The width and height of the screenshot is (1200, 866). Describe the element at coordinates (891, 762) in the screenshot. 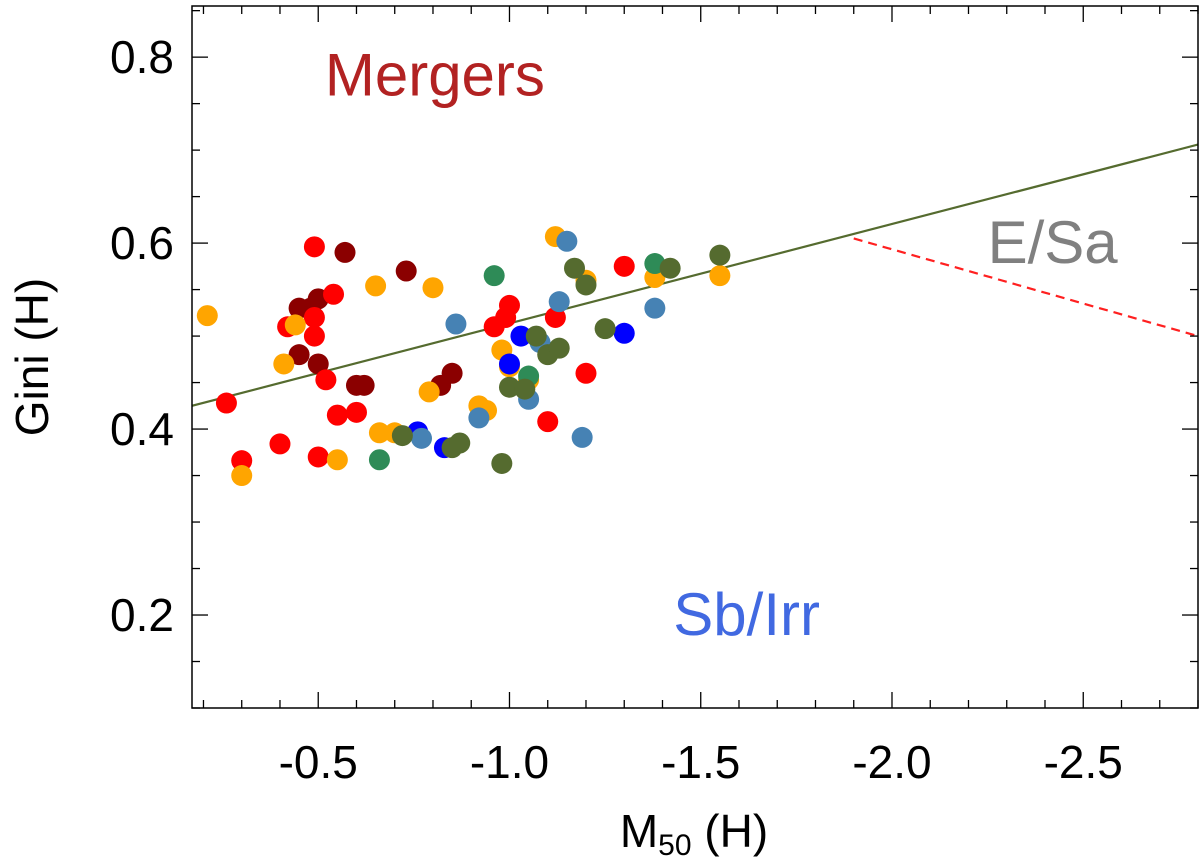

I see `x-tick-label: -2.0` at that location.